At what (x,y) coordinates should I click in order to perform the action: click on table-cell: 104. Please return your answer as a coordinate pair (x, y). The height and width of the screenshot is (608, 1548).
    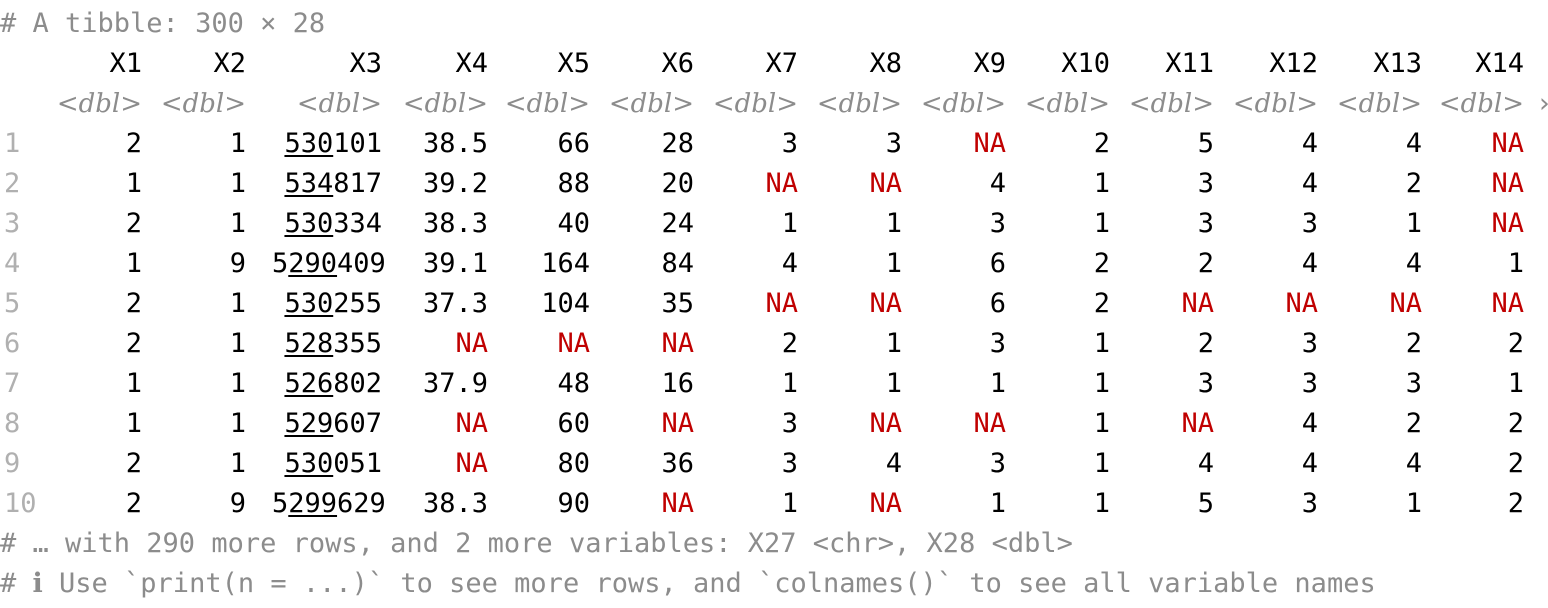
    Looking at the image, I should click on (565, 303).